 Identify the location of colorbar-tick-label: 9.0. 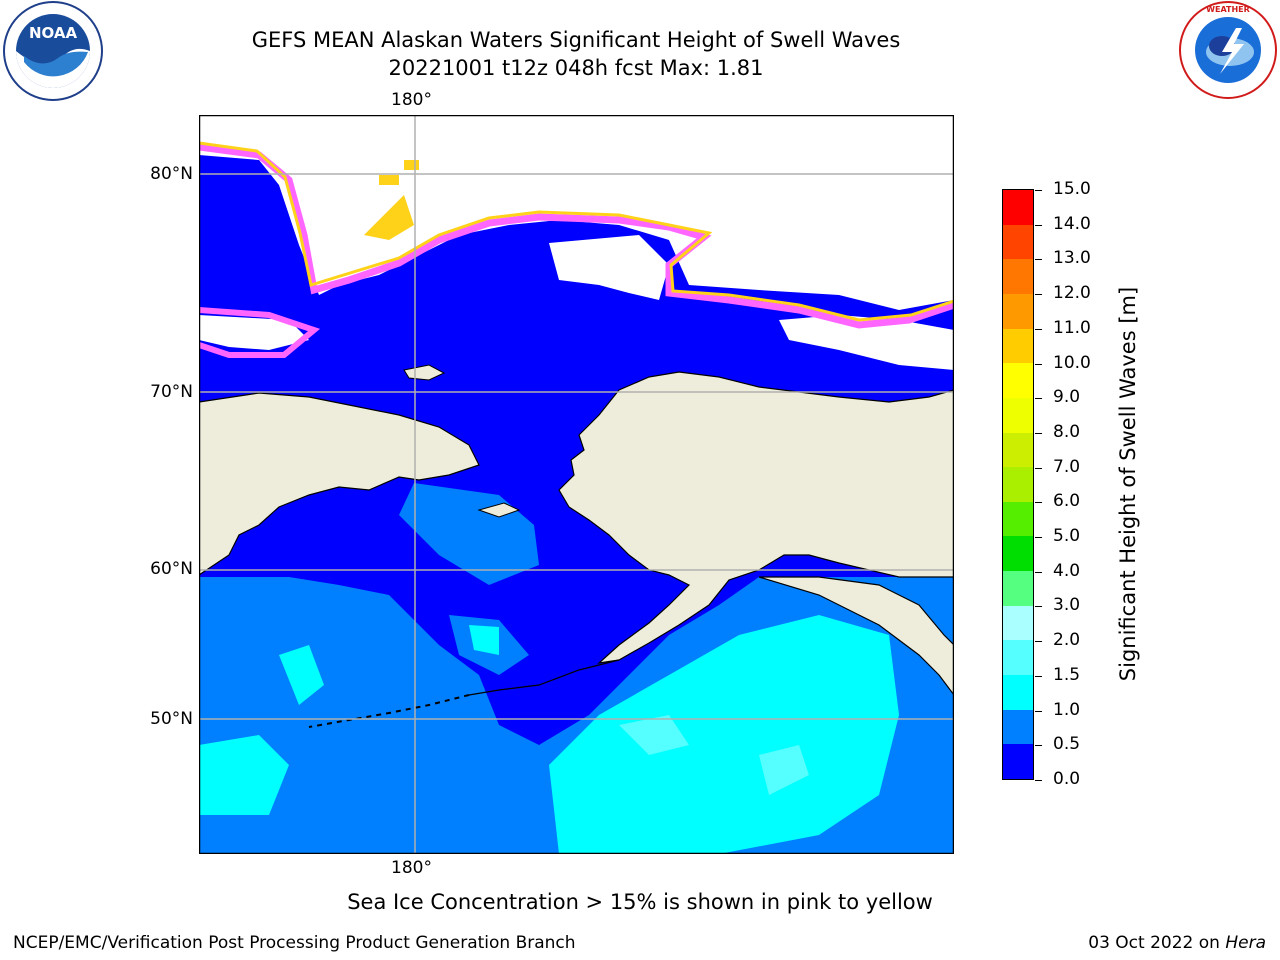
(1067, 397).